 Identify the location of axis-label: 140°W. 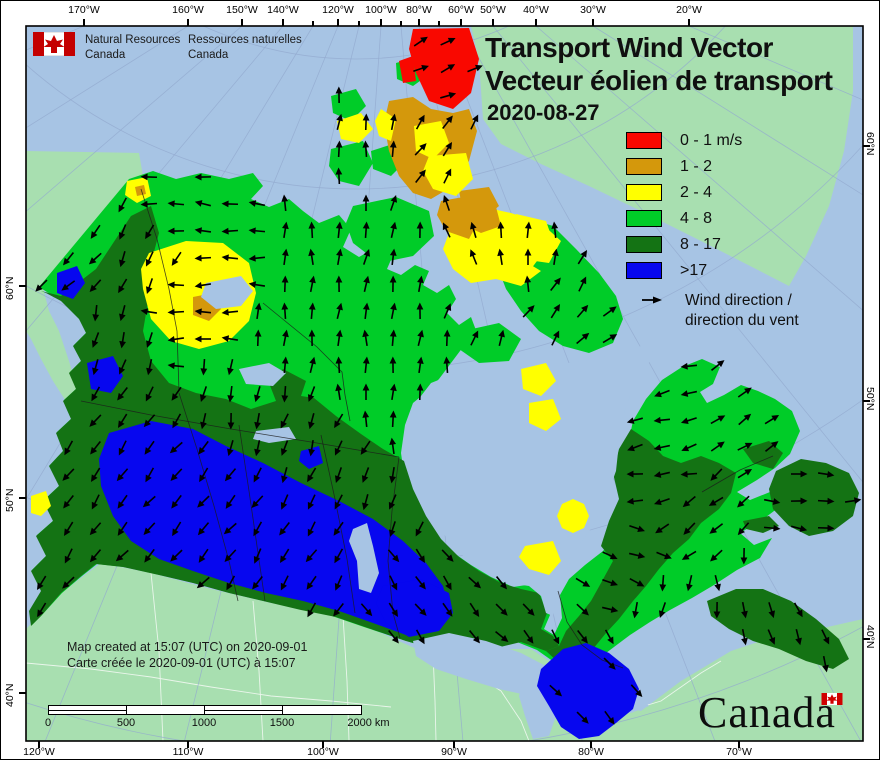
(283, 10).